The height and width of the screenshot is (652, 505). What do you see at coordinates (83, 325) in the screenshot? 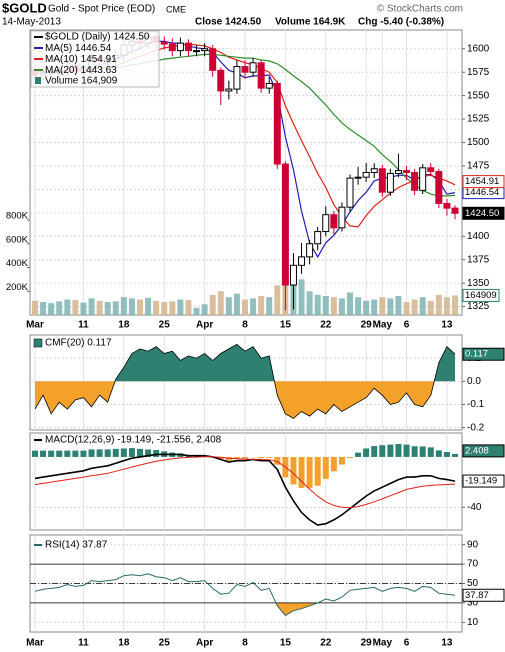
I see `x-tick-label: 11` at bounding box center [83, 325].